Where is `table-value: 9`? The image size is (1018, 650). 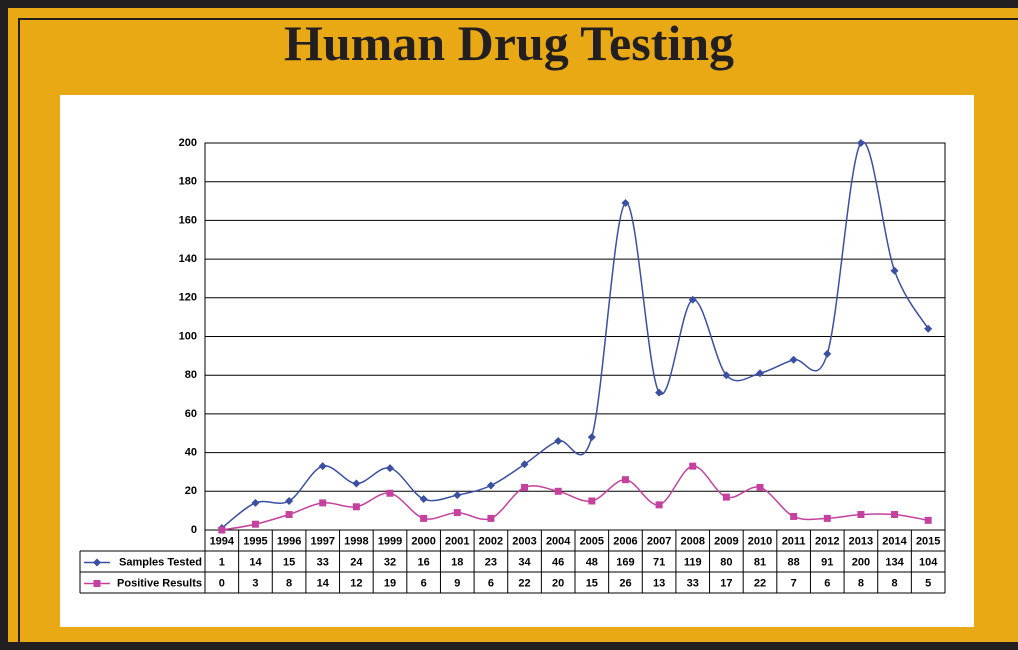
table-value: 9 is located at coordinates (457, 583).